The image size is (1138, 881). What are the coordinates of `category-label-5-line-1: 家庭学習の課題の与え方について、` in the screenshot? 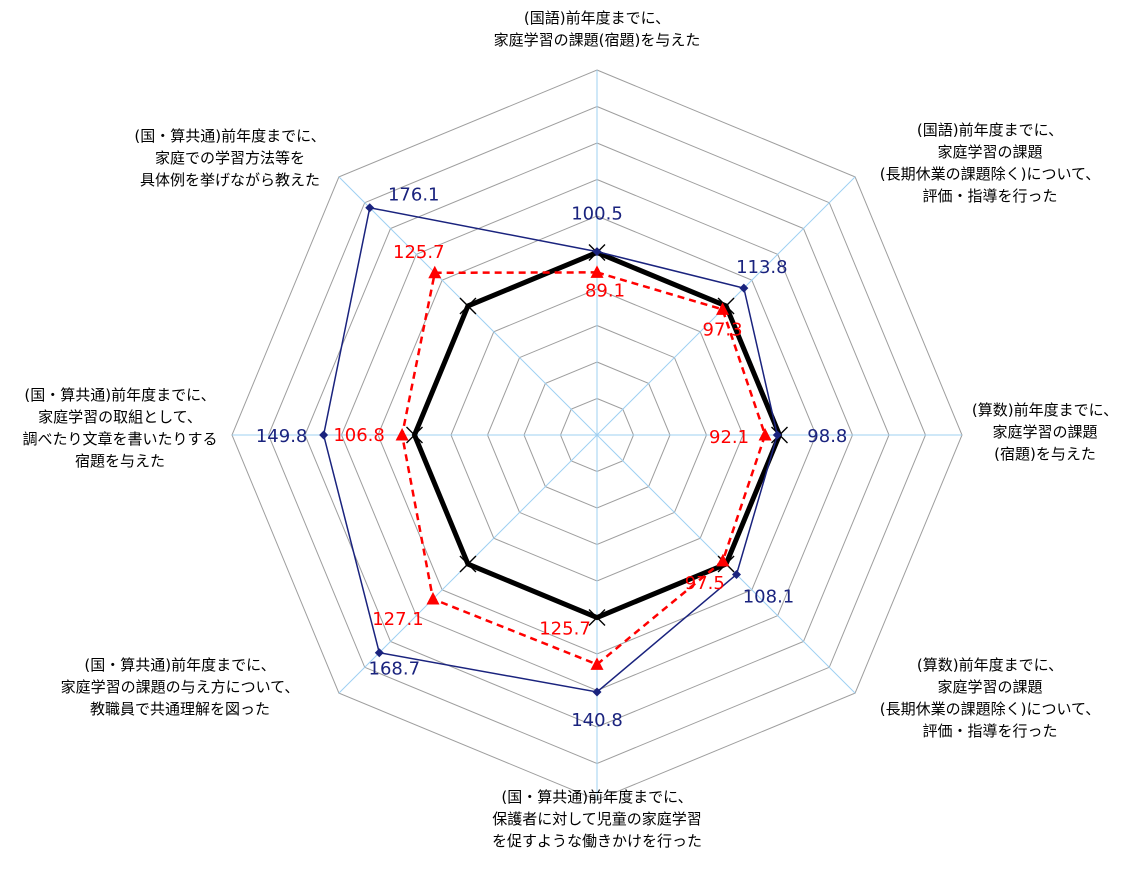 It's located at (180, 687).